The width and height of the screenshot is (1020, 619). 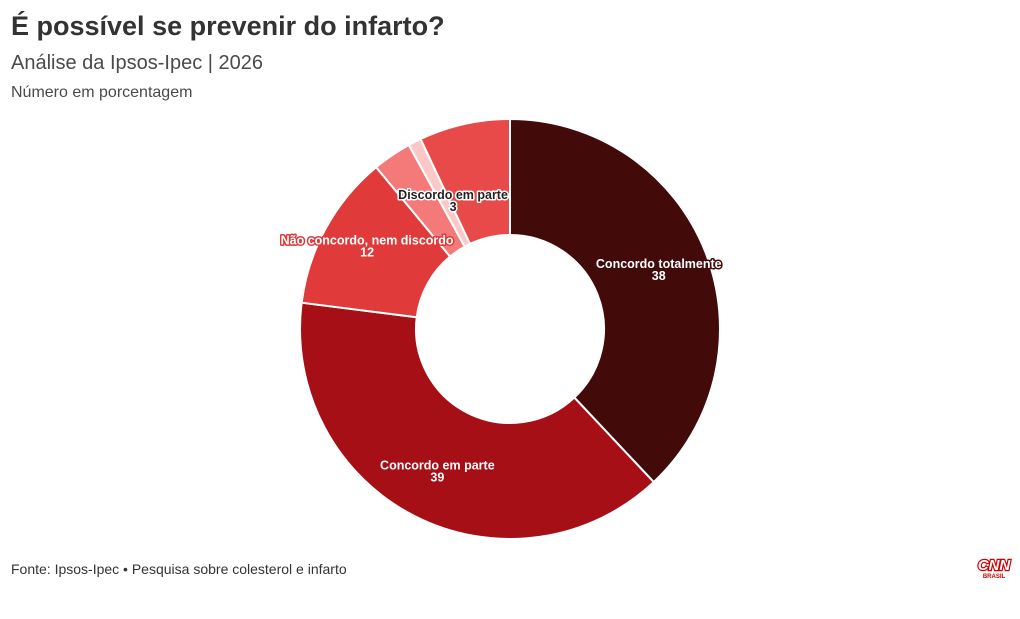 What do you see at coordinates (453, 207) in the screenshot?
I see `slice-value-label: 3` at bounding box center [453, 207].